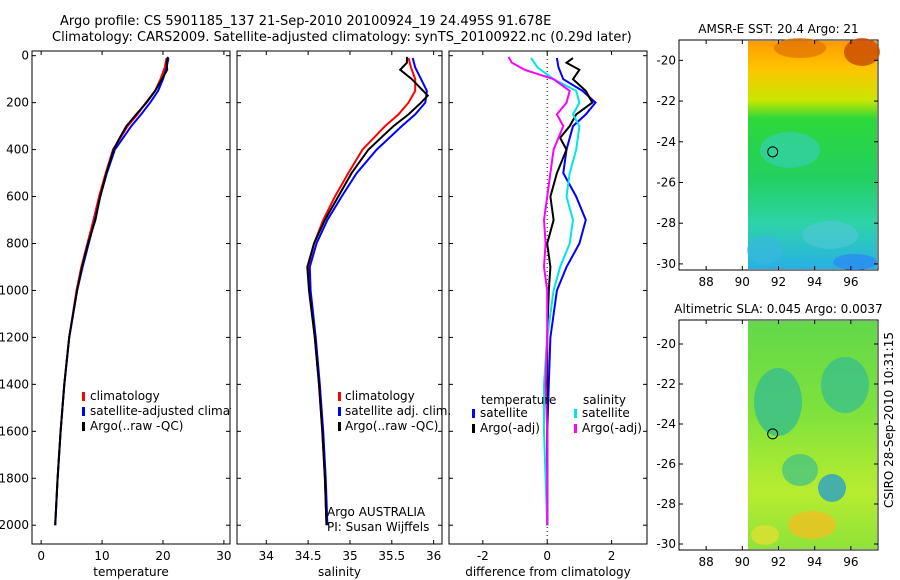 The height and width of the screenshot is (580, 900). What do you see at coordinates (778, 562) in the screenshot?
I see `sla-map-xtick-label: 92` at bounding box center [778, 562].